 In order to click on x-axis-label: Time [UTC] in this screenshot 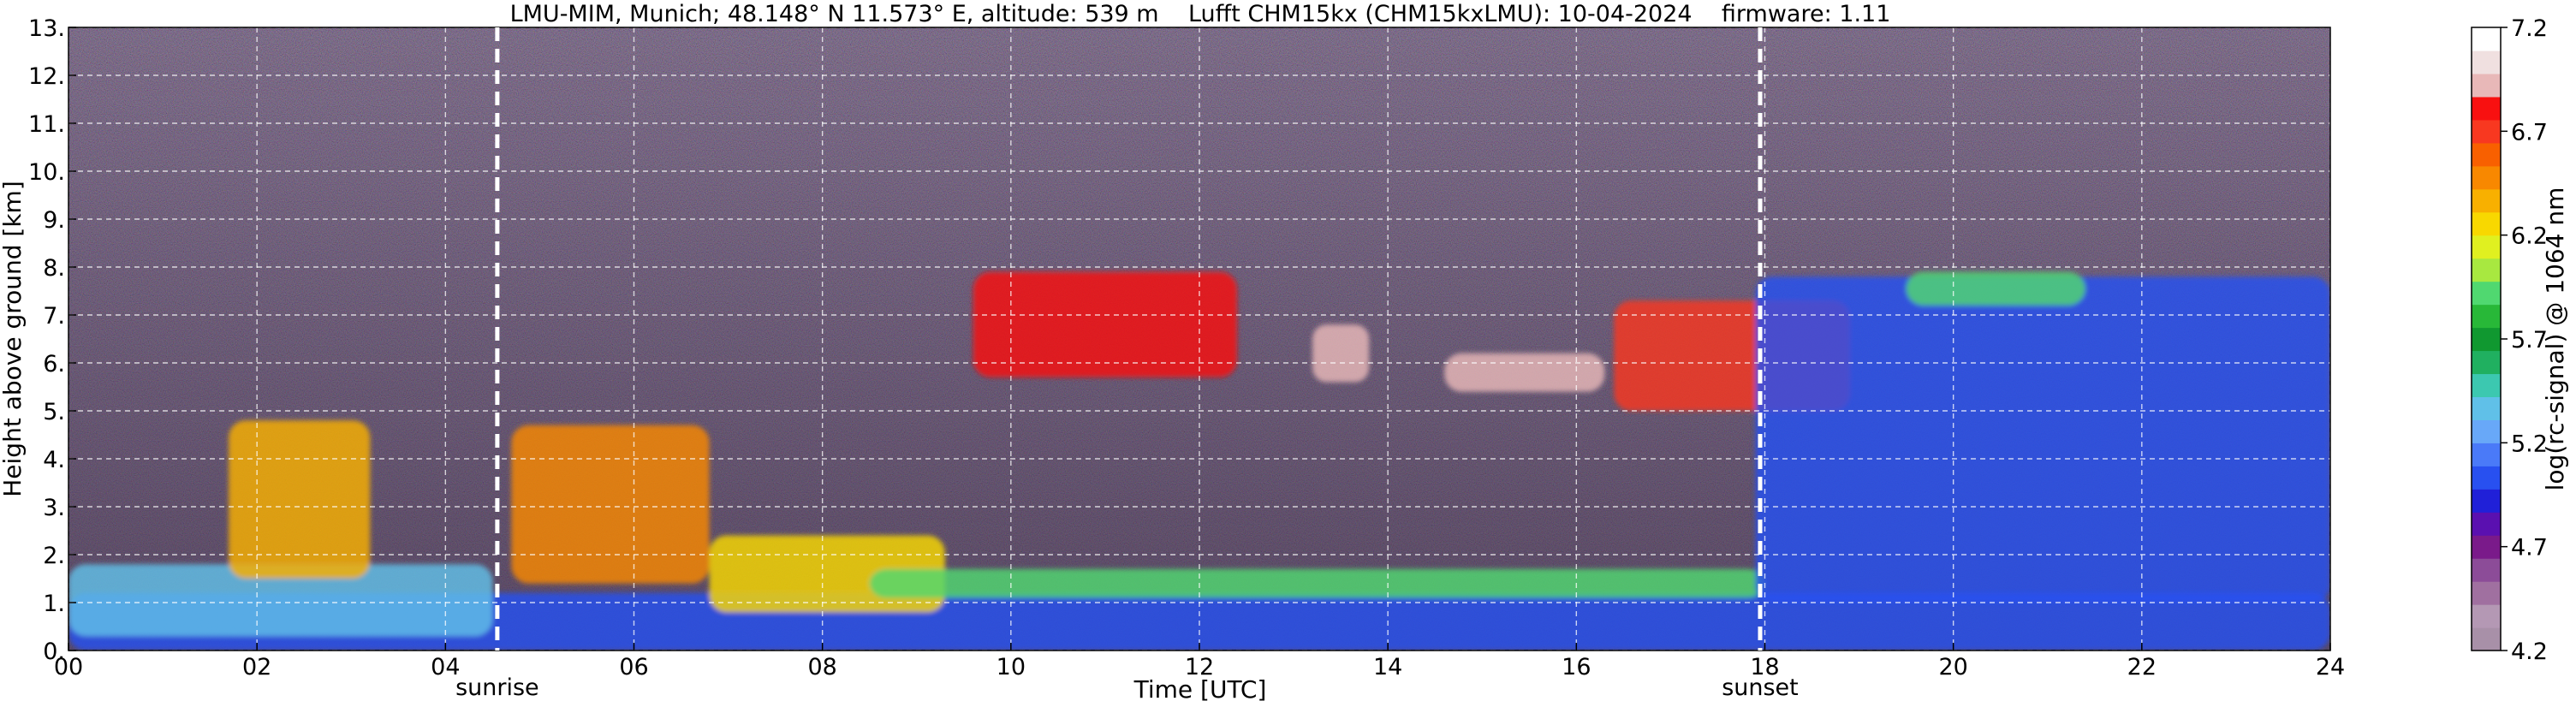, I will do `click(1200, 689)`.